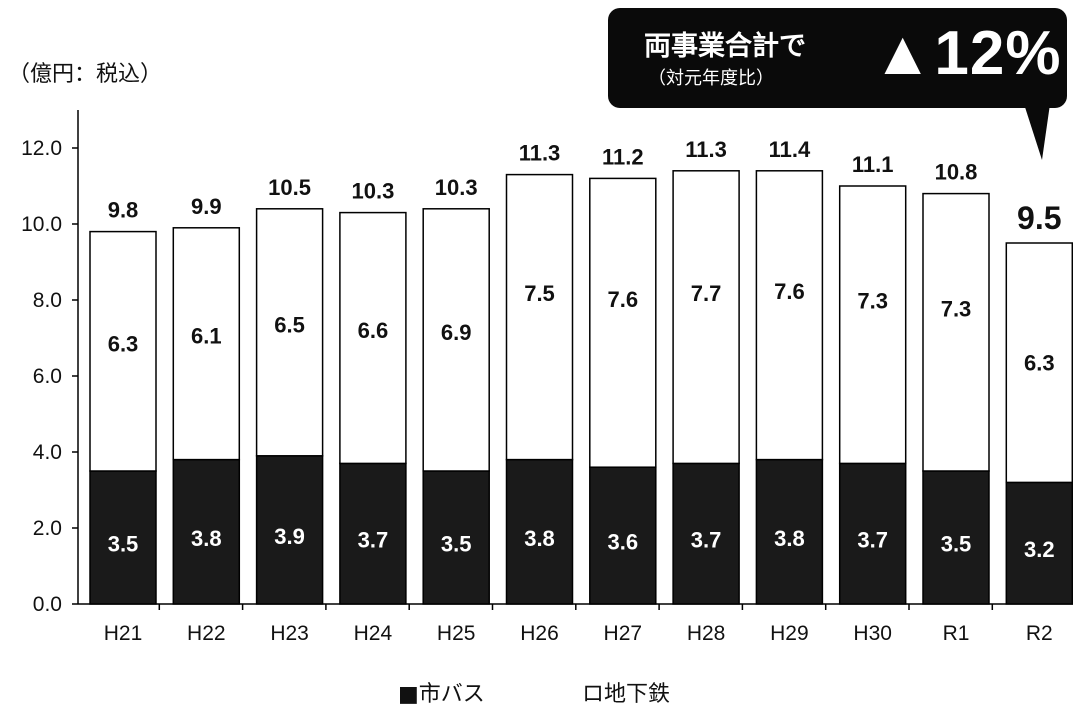 The width and height of the screenshot is (1073, 708). What do you see at coordinates (373, 633) in the screenshot?
I see `x-tick-label: H24` at bounding box center [373, 633].